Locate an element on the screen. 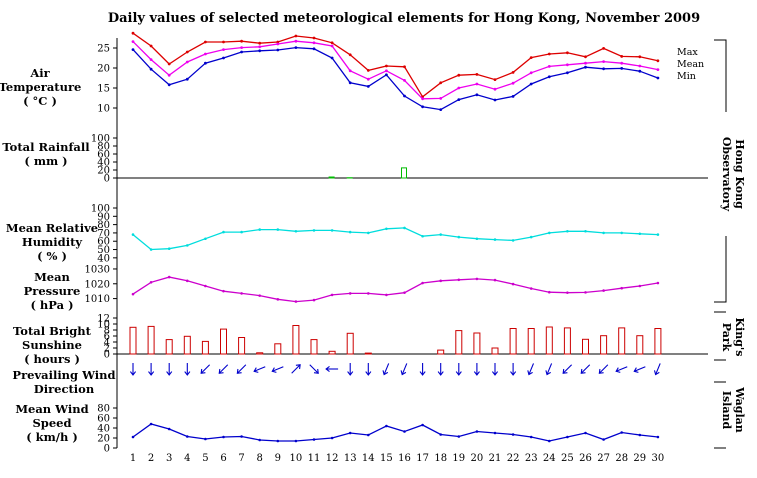  temperature-tick-label-3: 25 is located at coordinates (103, 49).